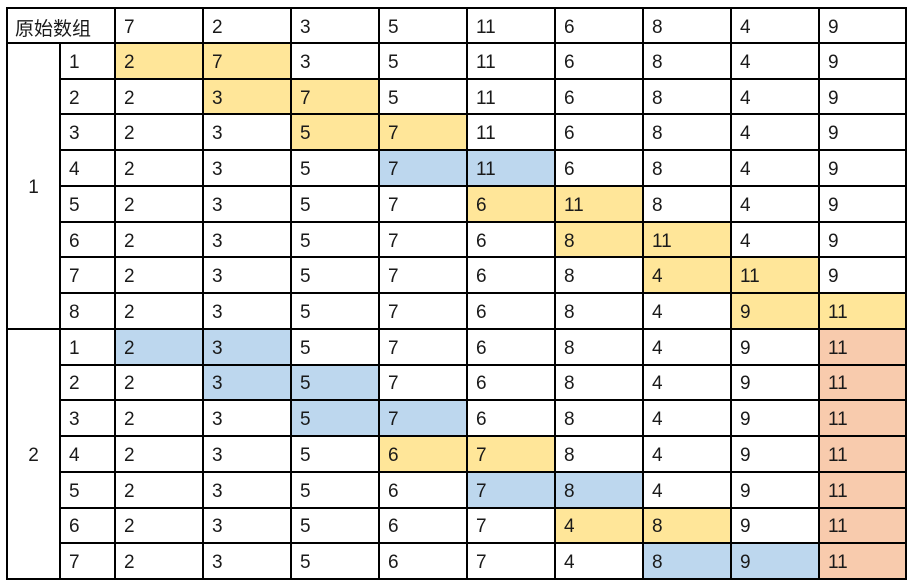  What do you see at coordinates (833, 27) in the screenshot?
I see `header-value-cell: 9` at bounding box center [833, 27].